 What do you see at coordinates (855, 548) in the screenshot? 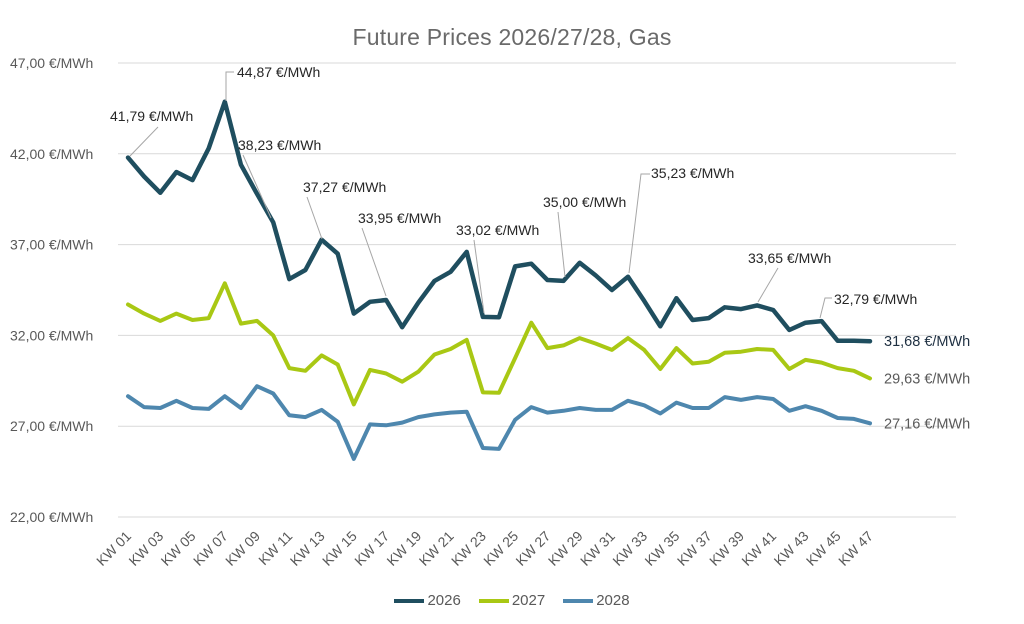
I see `x-axis-tick-label: KW 47` at bounding box center [855, 548].